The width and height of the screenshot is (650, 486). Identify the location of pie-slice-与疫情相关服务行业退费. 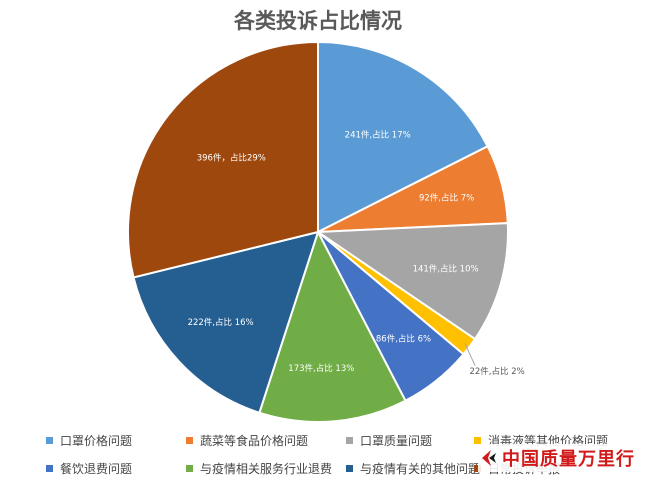
(332, 326).